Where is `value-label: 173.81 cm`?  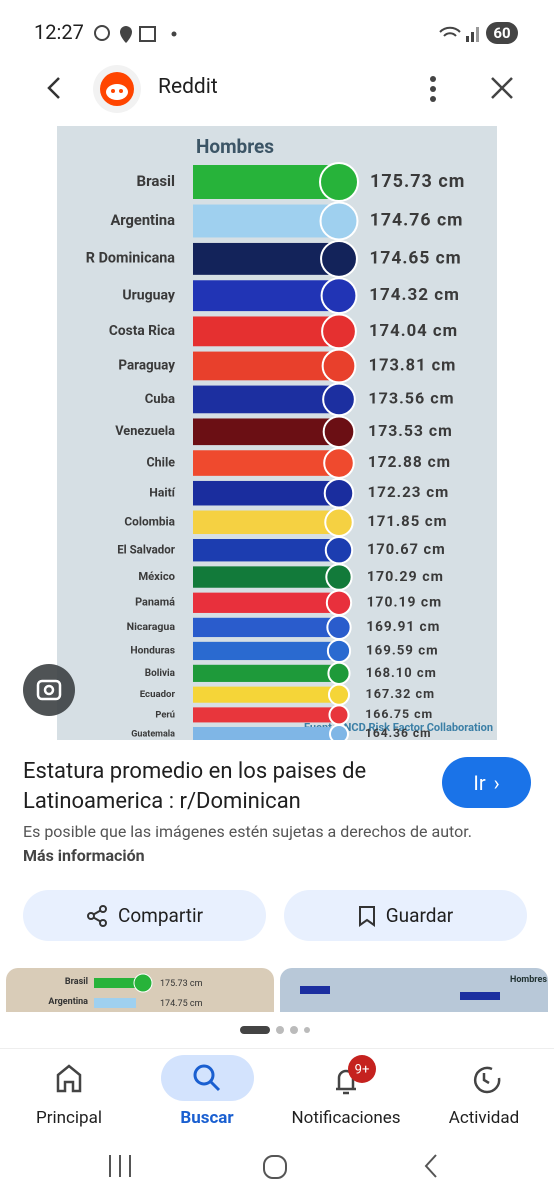 value-label: 173.81 cm is located at coordinates (413, 365).